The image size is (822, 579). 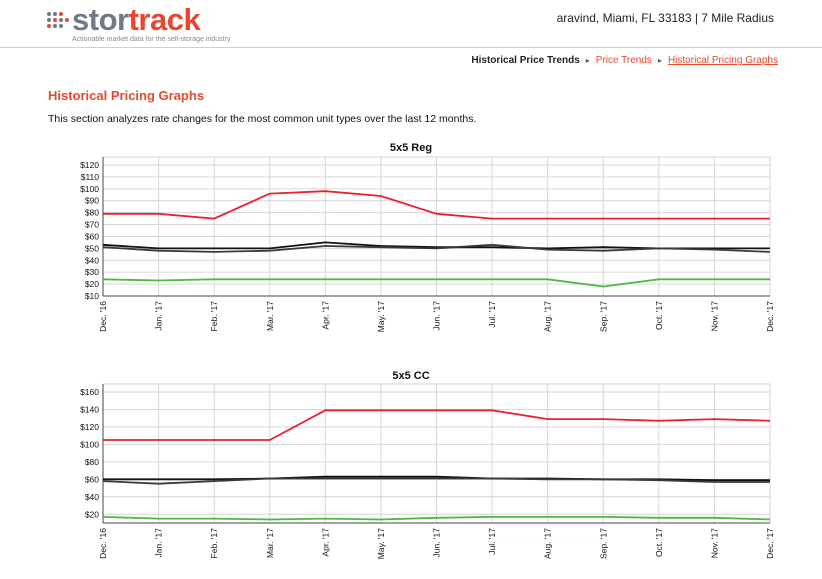 I want to click on logo-part-stor: stor, so click(x=100, y=19).